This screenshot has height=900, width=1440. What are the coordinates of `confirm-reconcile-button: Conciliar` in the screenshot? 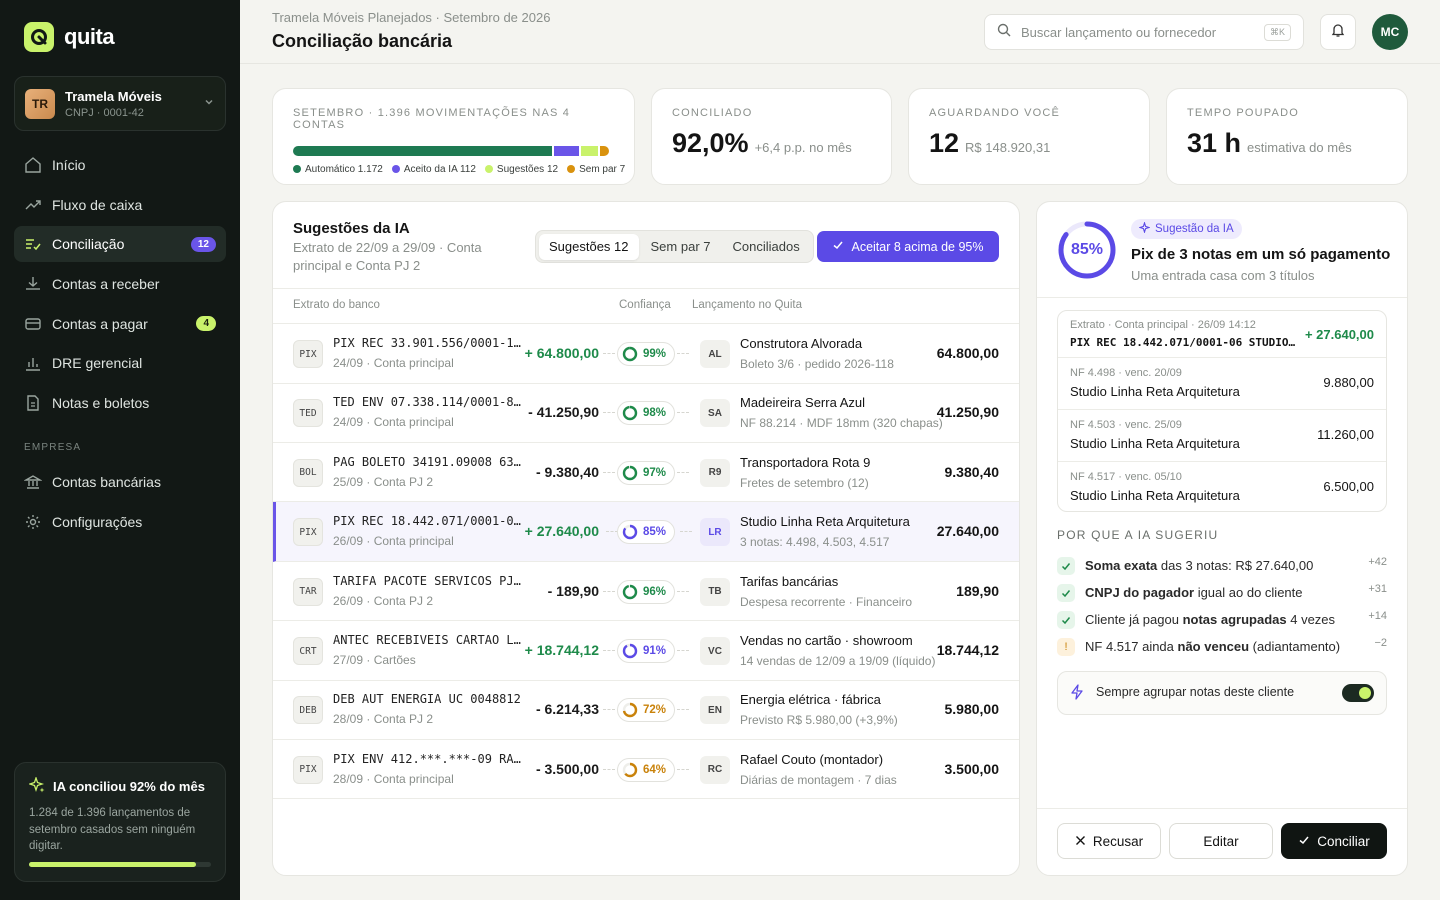 It's located at (1334, 841).